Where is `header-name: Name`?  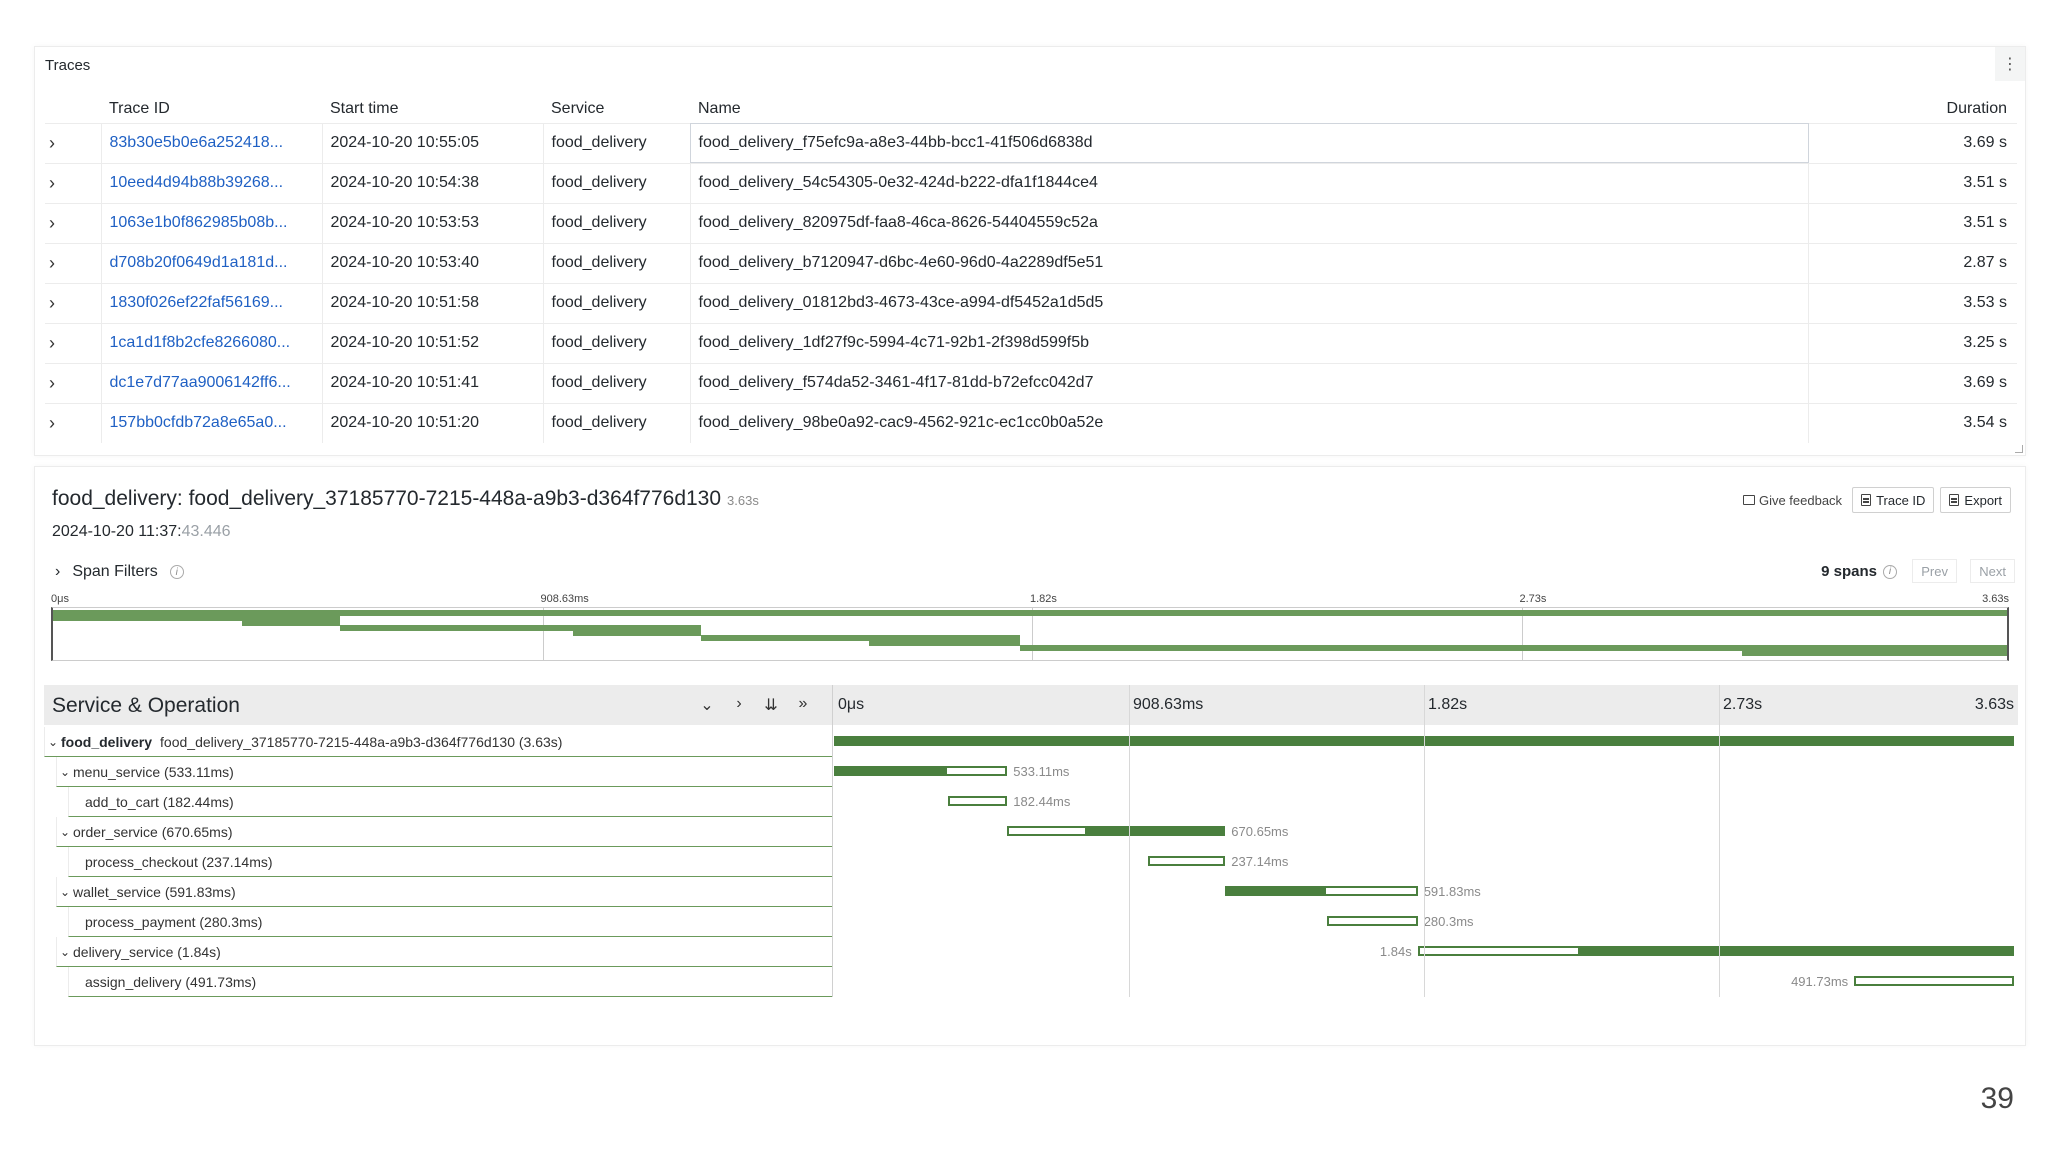 header-name: Name is located at coordinates (719, 108).